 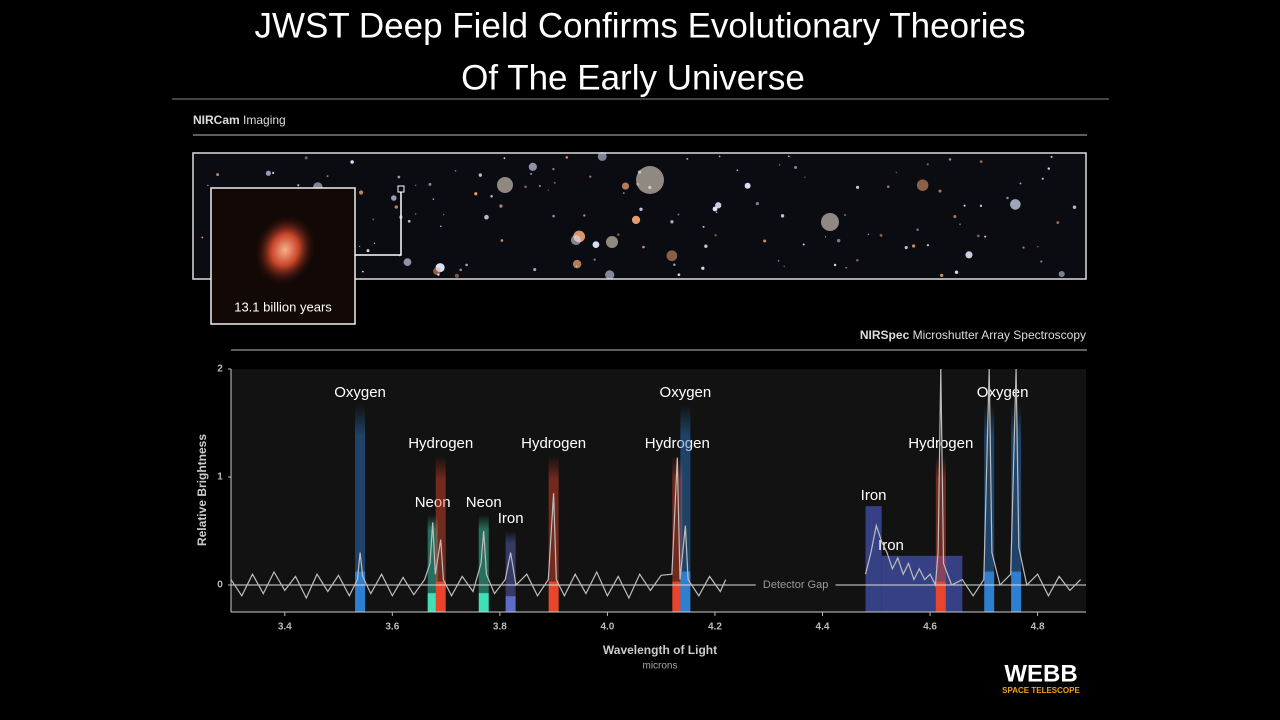 What do you see at coordinates (378, 224) in the screenshot?
I see `connector` at bounding box center [378, 224].